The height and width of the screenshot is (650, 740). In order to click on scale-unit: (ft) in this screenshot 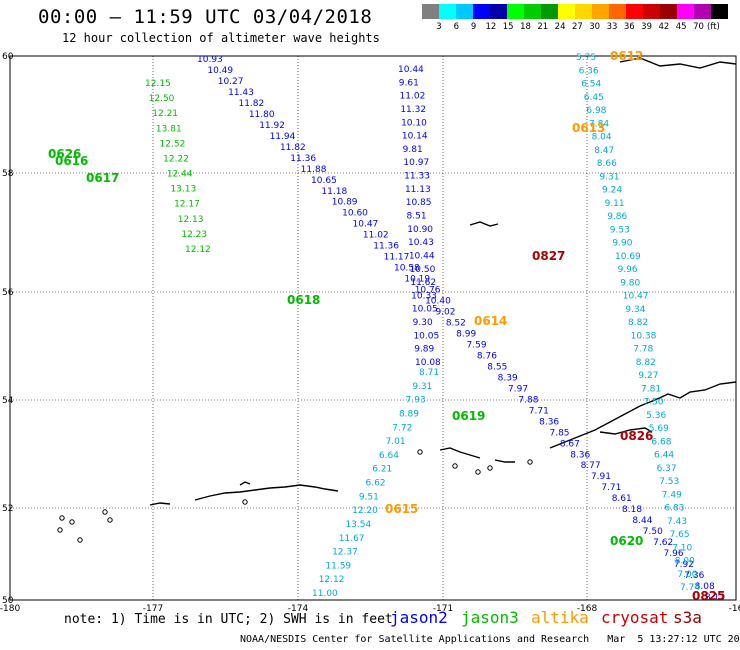, I will do `click(713, 27)`.